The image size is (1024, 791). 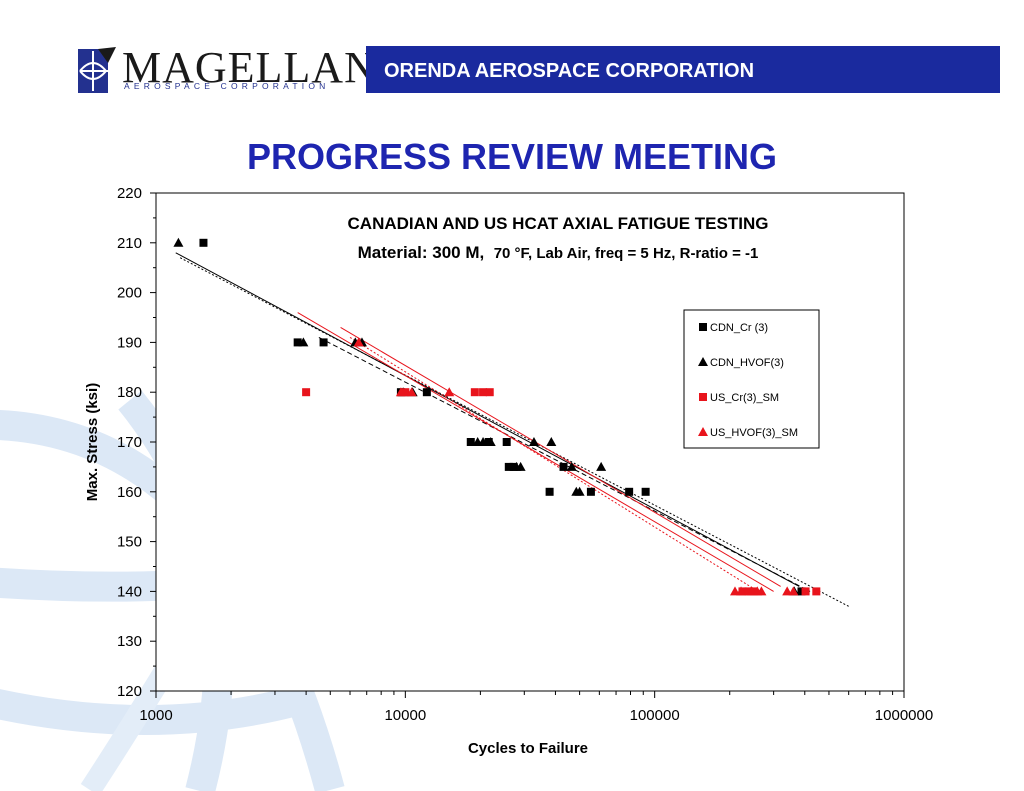 What do you see at coordinates (528, 748) in the screenshot?
I see `x-axis-label: Cycles to Failure` at bounding box center [528, 748].